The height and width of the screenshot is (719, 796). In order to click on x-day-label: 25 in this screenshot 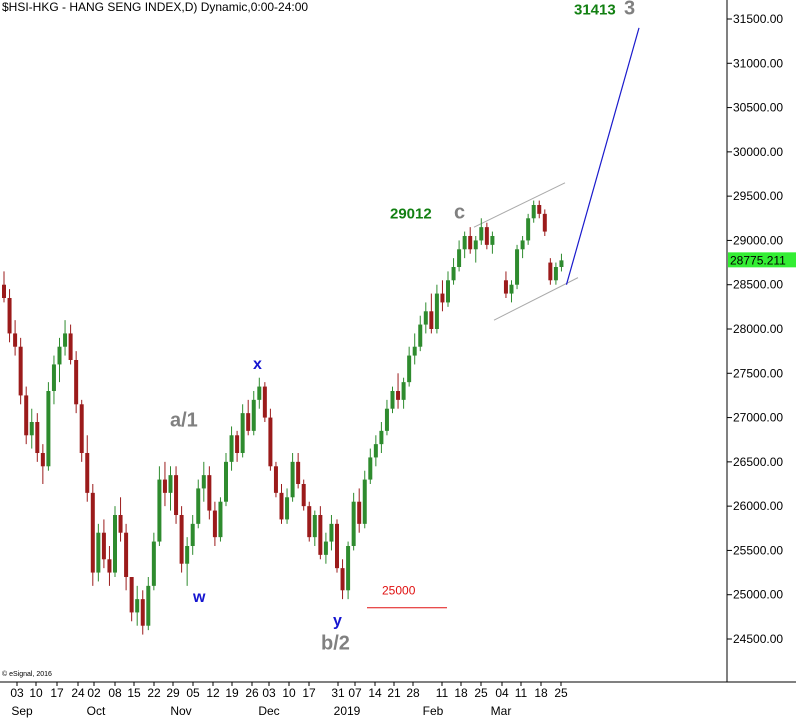, I will do `click(561, 693)`.